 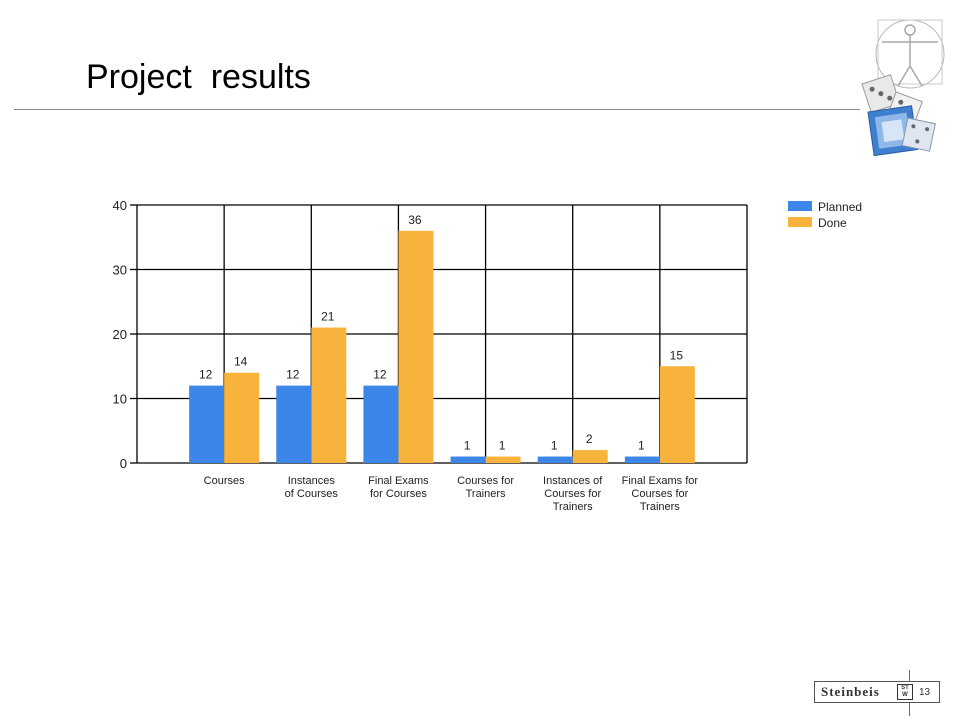 What do you see at coordinates (120, 205) in the screenshot?
I see `y-tick-label: 40` at bounding box center [120, 205].